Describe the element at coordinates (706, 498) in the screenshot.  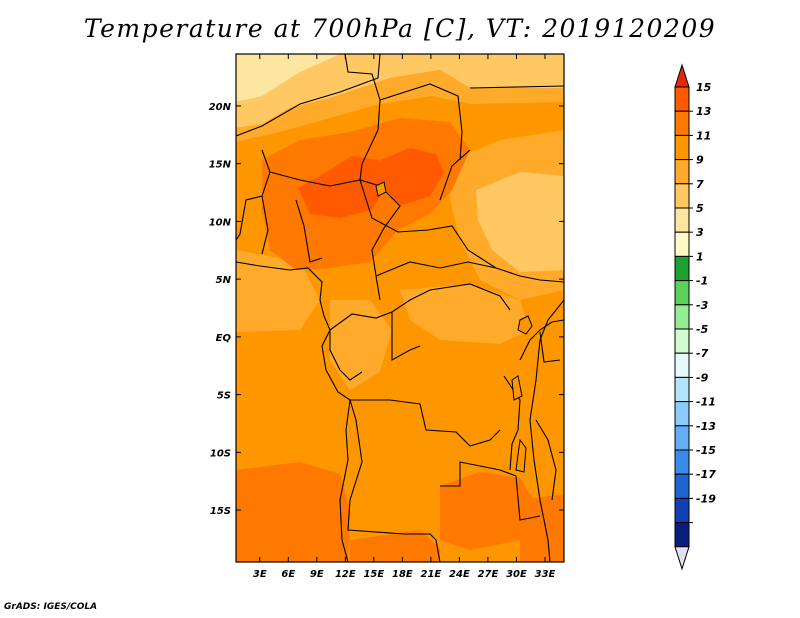
I see `colorbar-label: -19` at that location.